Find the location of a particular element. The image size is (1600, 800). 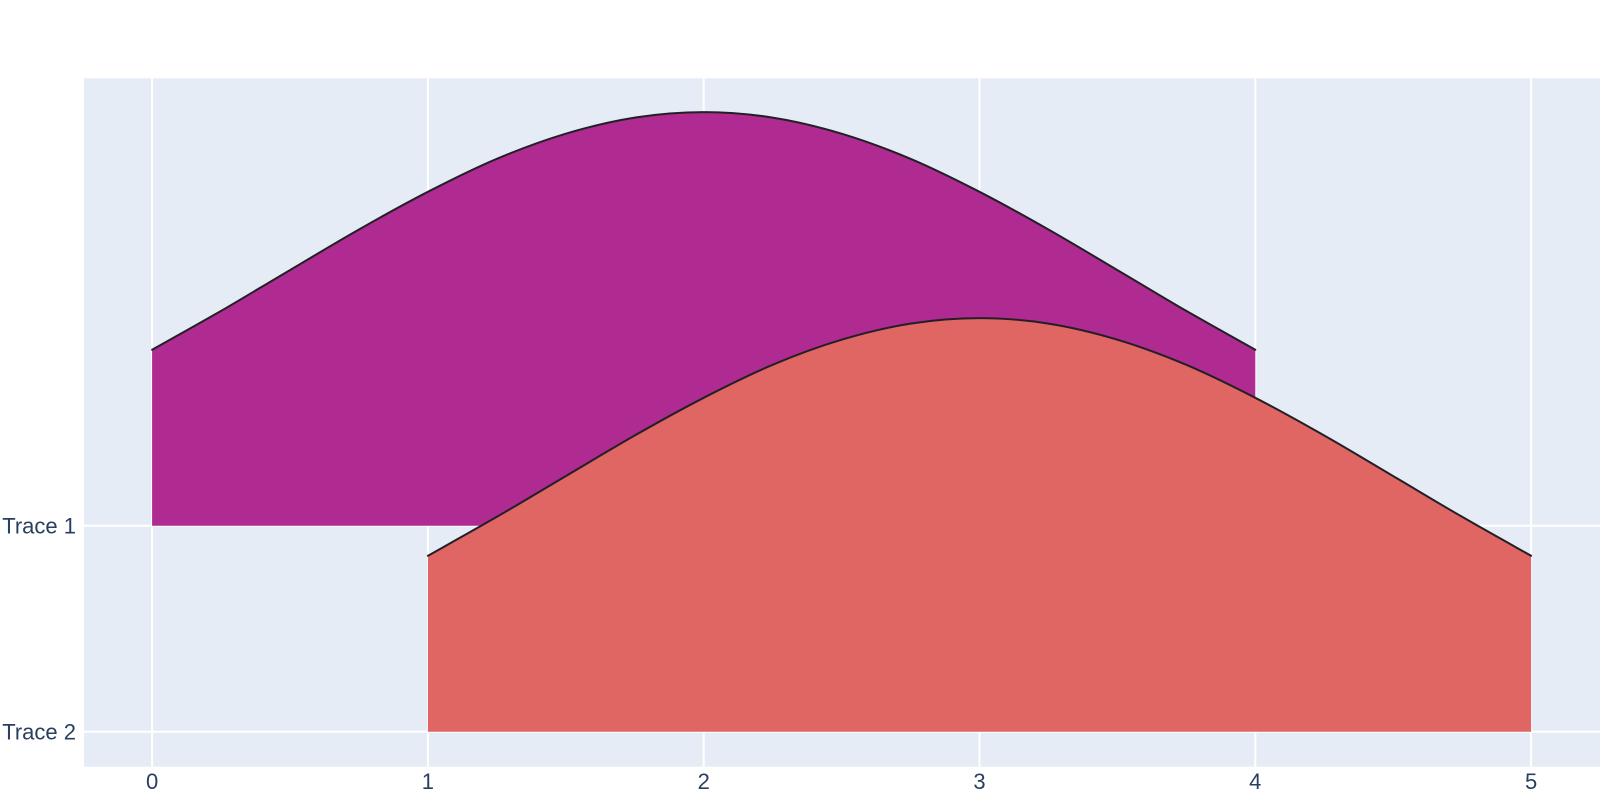

x-tick-label: 5 is located at coordinates (1531, 781).